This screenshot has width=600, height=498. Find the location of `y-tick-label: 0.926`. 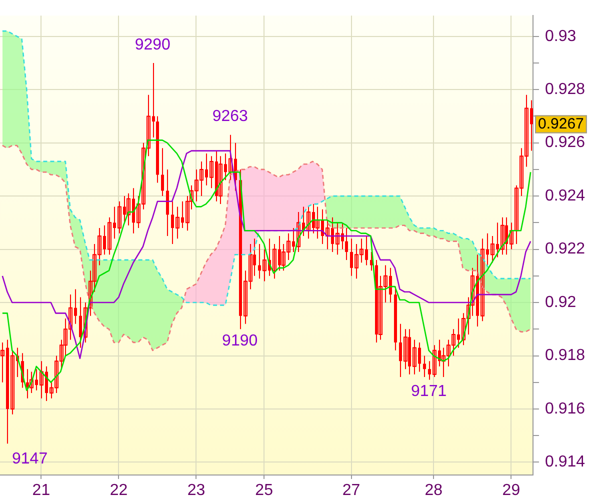

y-tick-label: 0.926 is located at coordinates (565, 143).